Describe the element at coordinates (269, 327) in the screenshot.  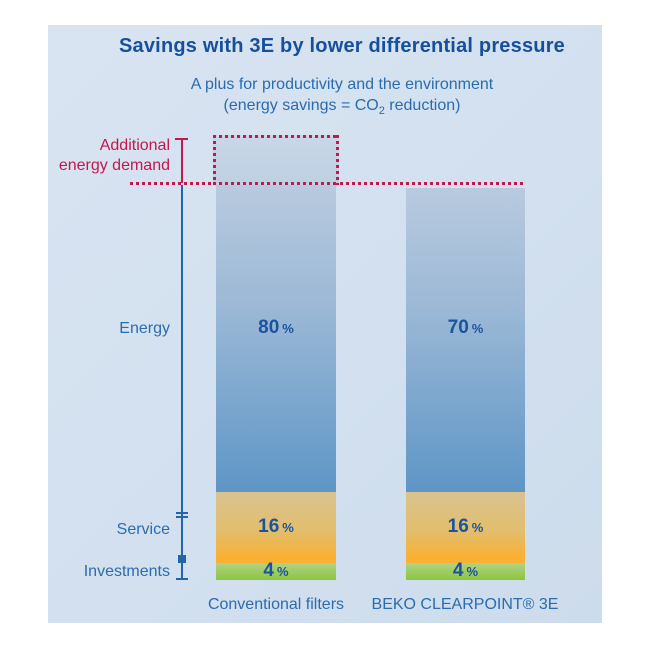
I see `value-number: 80` at that location.